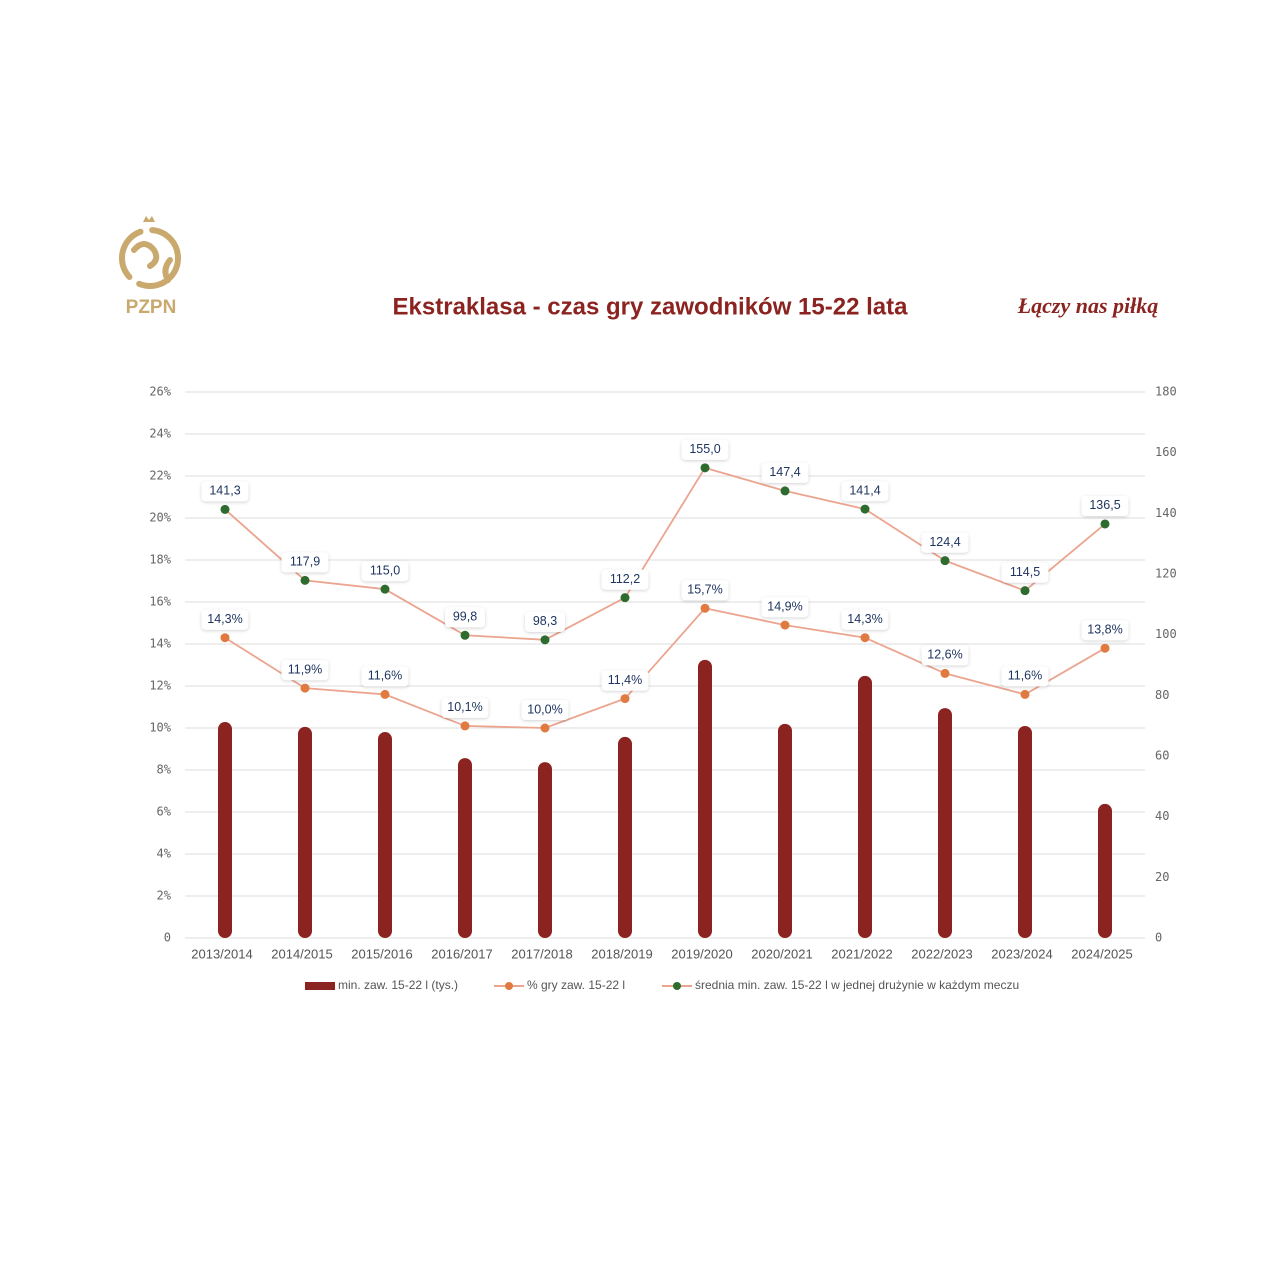  Describe the element at coordinates (164, 770) in the screenshot. I see `y-tick-label: 8%` at that location.